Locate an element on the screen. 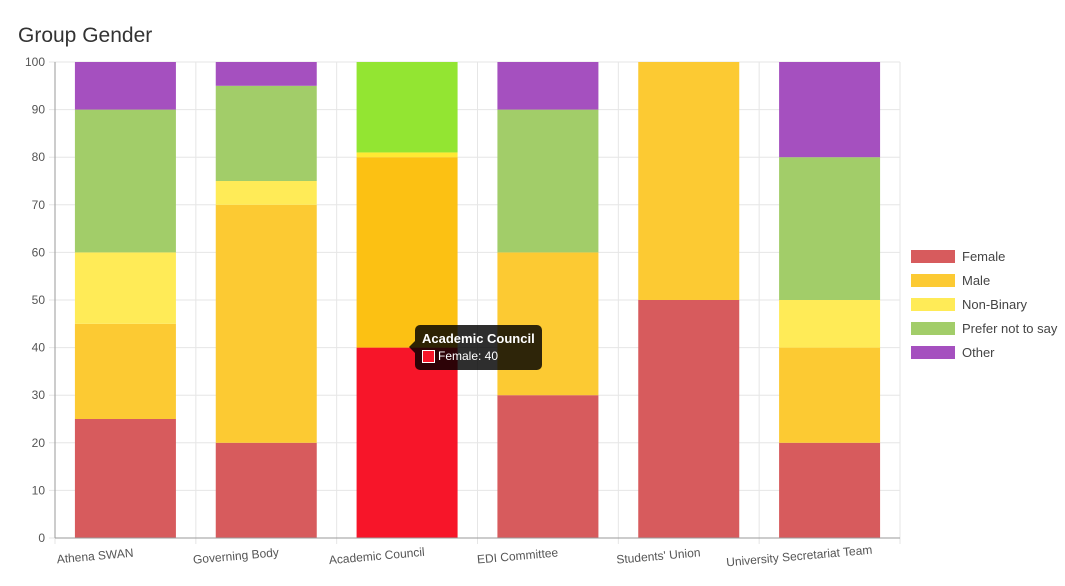 The height and width of the screenshot is (586, 1065). chart-title: Group Gender is located at coordinates (85, 35).